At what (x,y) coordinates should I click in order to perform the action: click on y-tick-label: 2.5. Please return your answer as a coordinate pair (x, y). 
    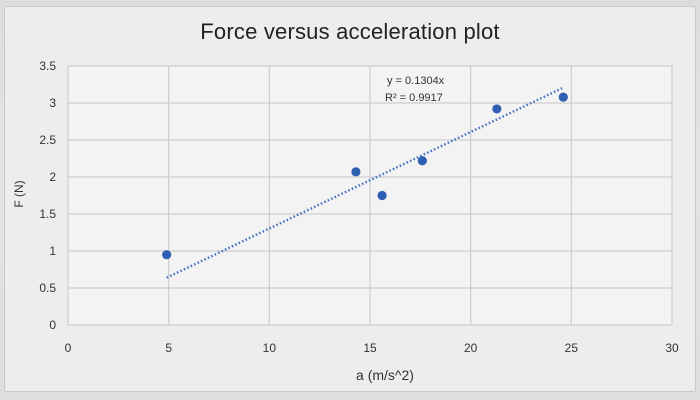
    Looking at the image, I should click on (47, 140).